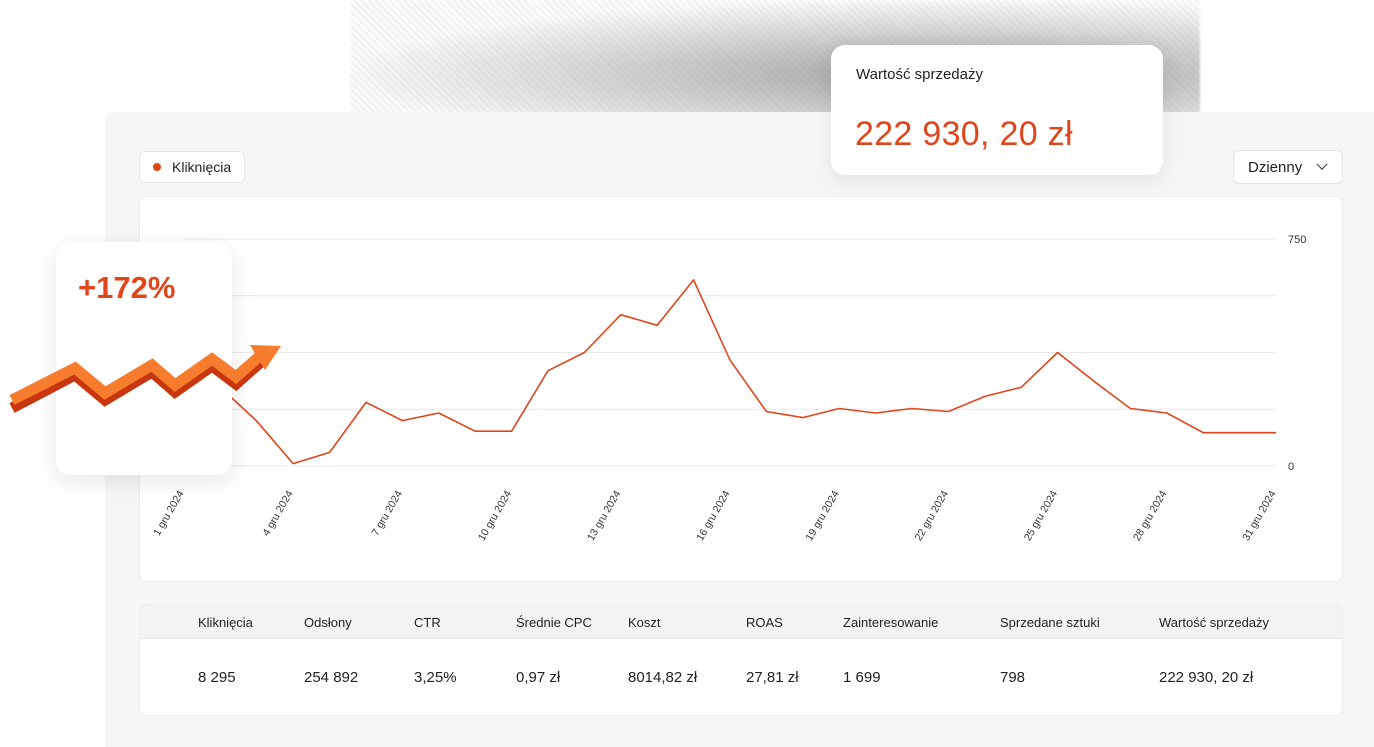 The width and height of the screenshot is (1374, 747). Describe the element at coordinates (1291, 467) in the screenshot. I see `y-tick-label-1: 0` at that location.